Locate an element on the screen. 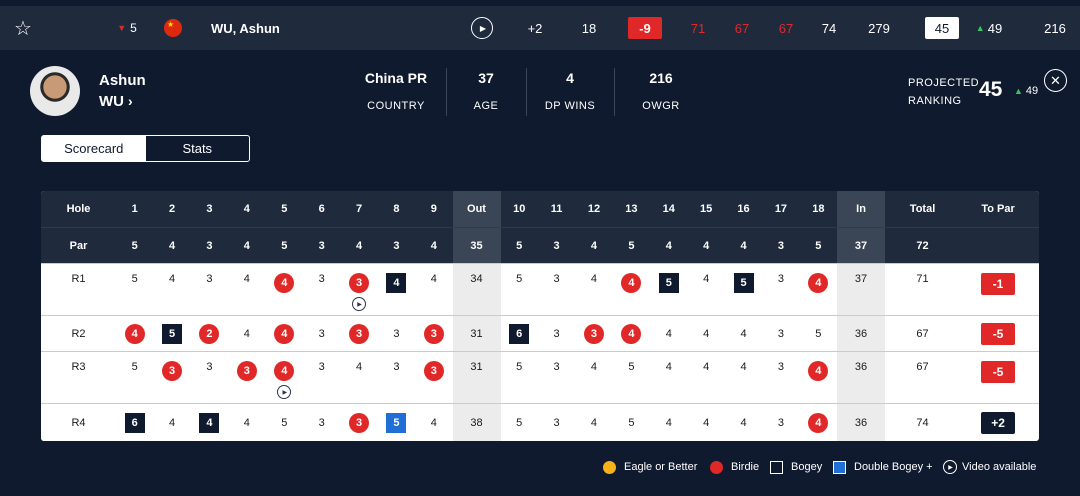 This screenshot has height=496, width=1080. thru: 18 is located at coordinates (589, 28).